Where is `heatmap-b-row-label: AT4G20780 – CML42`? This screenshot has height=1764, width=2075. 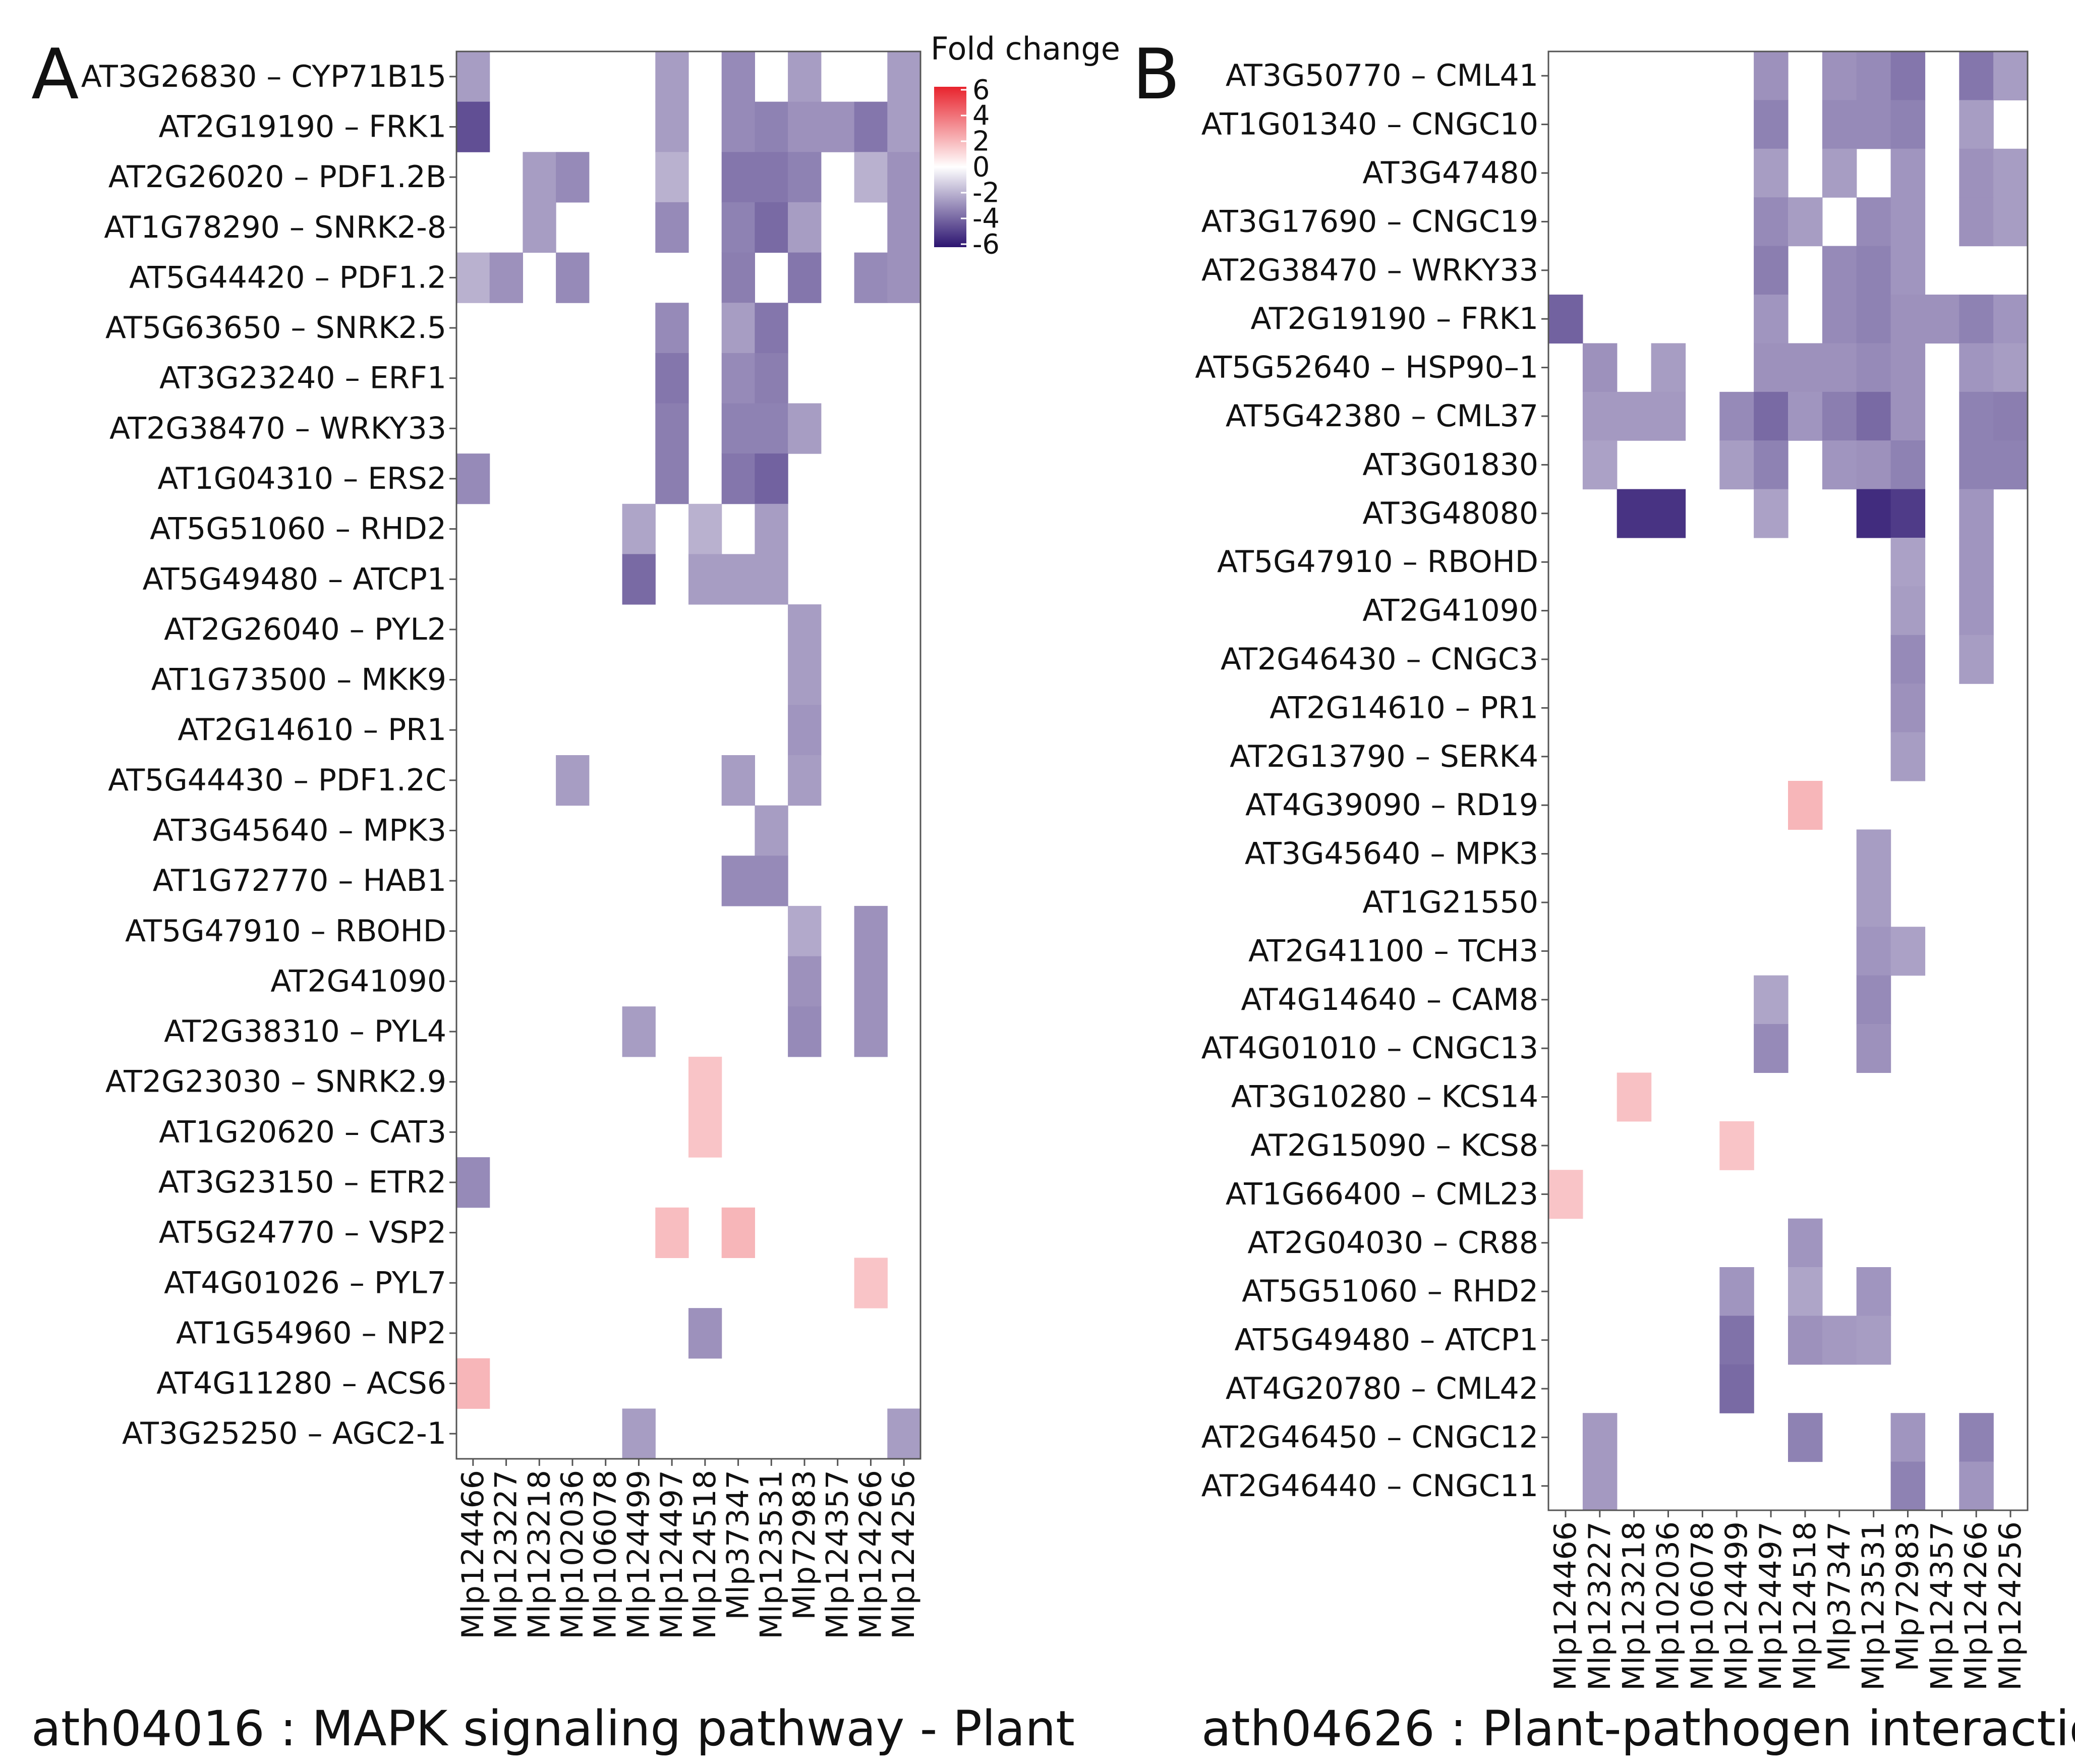
heatmap-b-row-label: AT4G20780 – CML42 is located at coordinates (1382, 1388).